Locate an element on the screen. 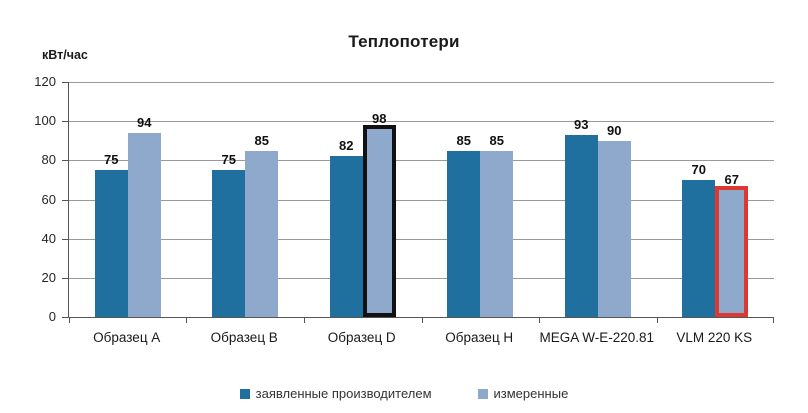 The width and height of the screenshot is (808, 413). legend-label: измеренные is located at coordinates (531, 393).